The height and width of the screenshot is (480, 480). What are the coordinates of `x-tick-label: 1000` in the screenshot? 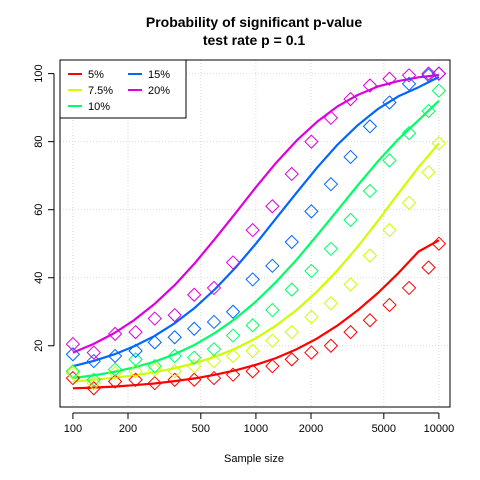 It's located at (256, 429).